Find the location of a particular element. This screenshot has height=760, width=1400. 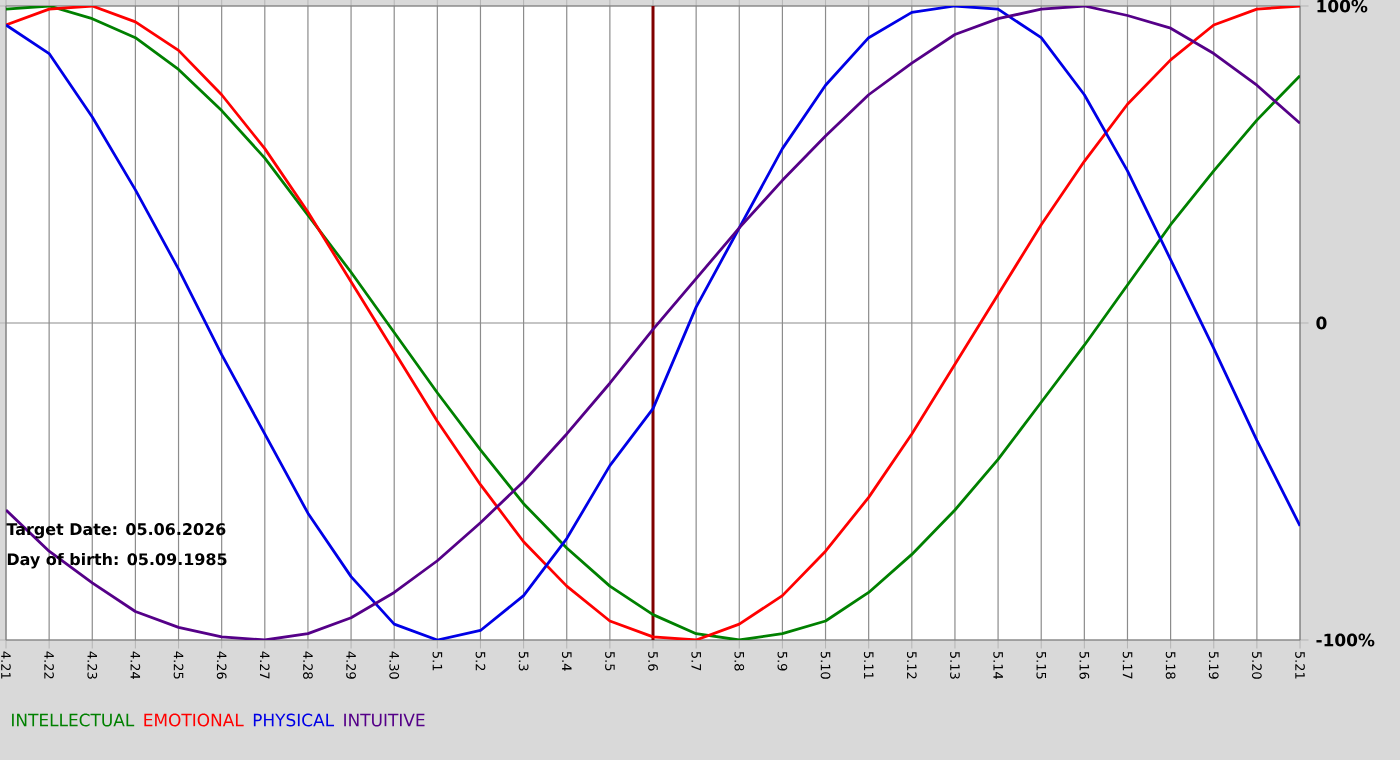

y-tick-label: 0 is located at coordinates (1321, 323).